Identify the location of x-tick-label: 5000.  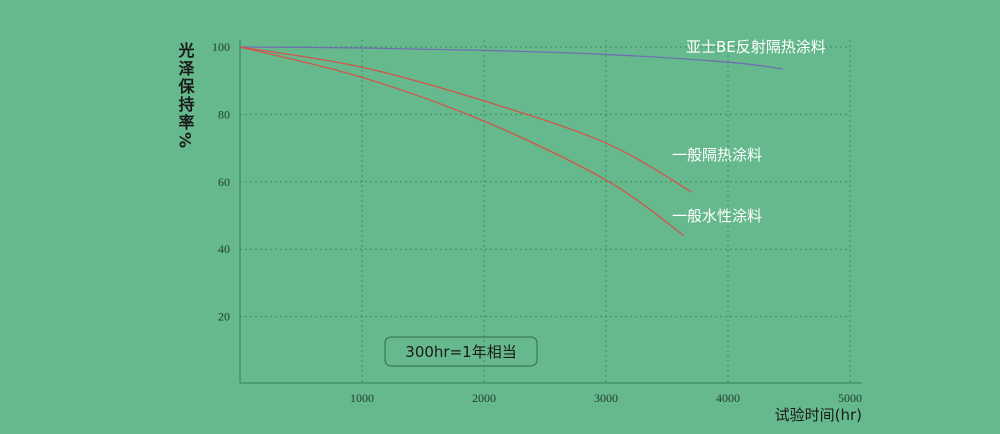
(850, 398).